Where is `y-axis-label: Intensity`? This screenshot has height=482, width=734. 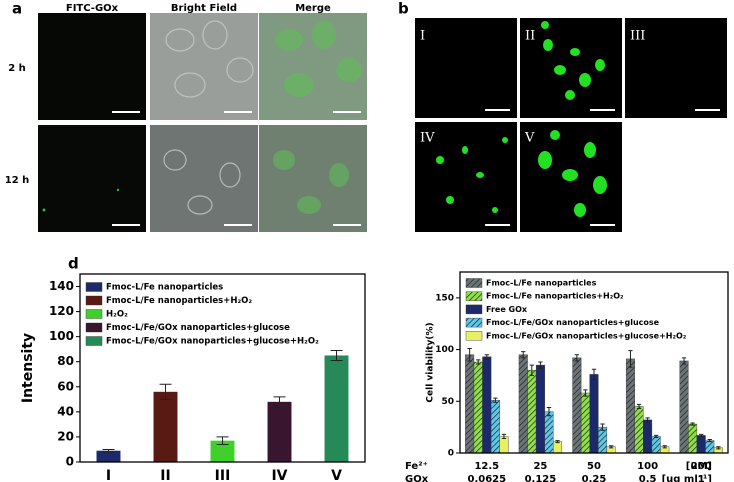 y-axis-label: Intensity is located at coordinates (28, 368).